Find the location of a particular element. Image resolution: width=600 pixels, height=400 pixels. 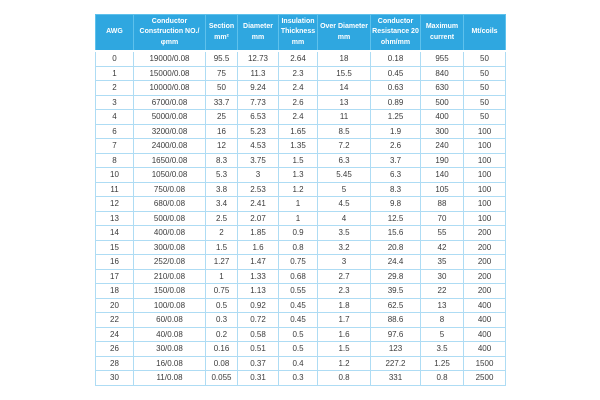

table-cell-insulation-thickness: 0.55 is located at coordinates (298, 291).